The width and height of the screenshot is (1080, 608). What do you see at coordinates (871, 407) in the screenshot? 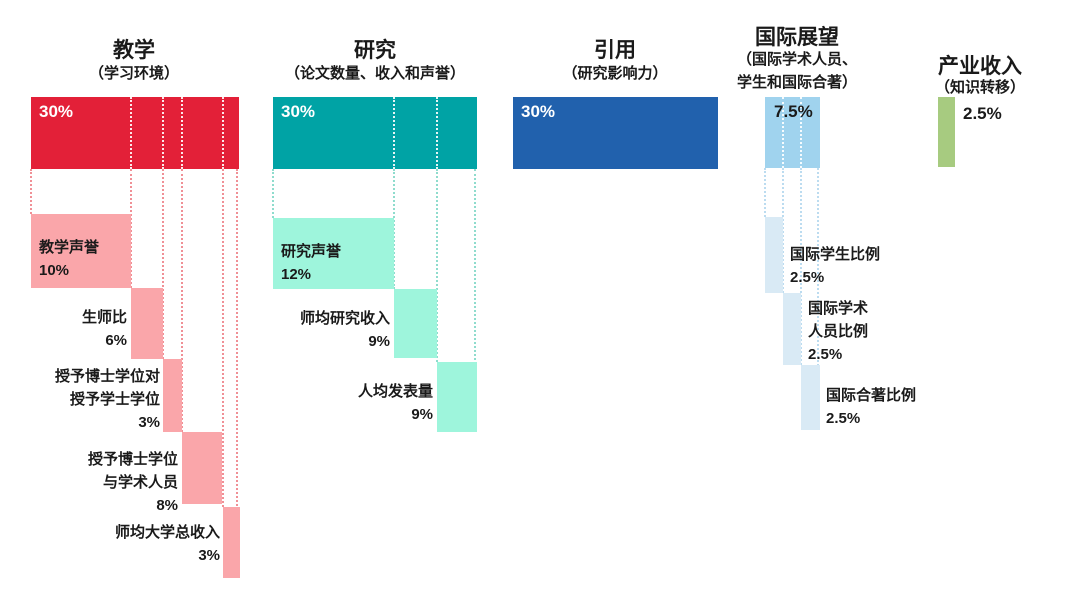
I see `subcategory-label: 国际合著比例 2.5%` at bounding box center [871, 407].